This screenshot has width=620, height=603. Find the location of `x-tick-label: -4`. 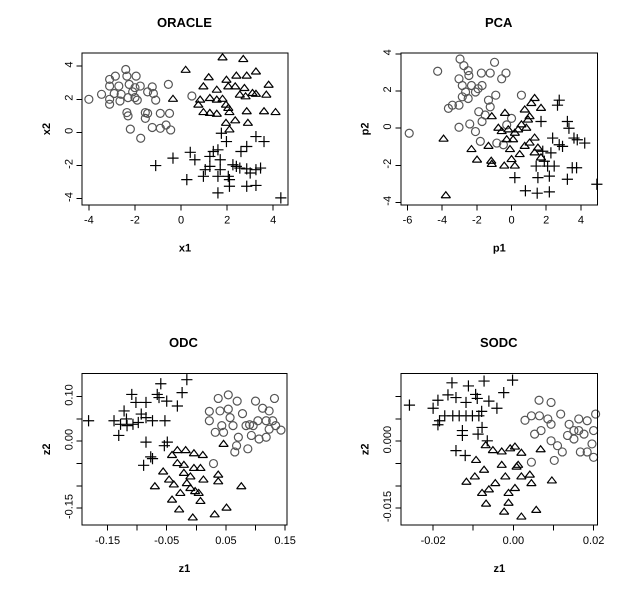

x-tick-label: -4 is located at coordinates (89, 220).